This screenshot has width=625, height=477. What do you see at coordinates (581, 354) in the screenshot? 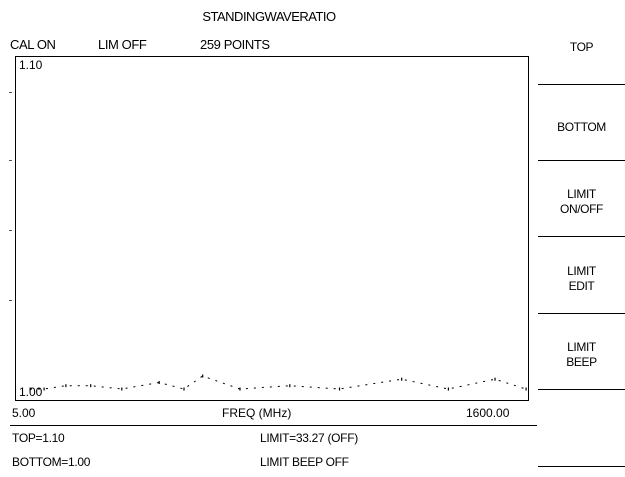
I see `softkey-limit-beep: LIMIT BEEP` at bounding box center [581, 354].